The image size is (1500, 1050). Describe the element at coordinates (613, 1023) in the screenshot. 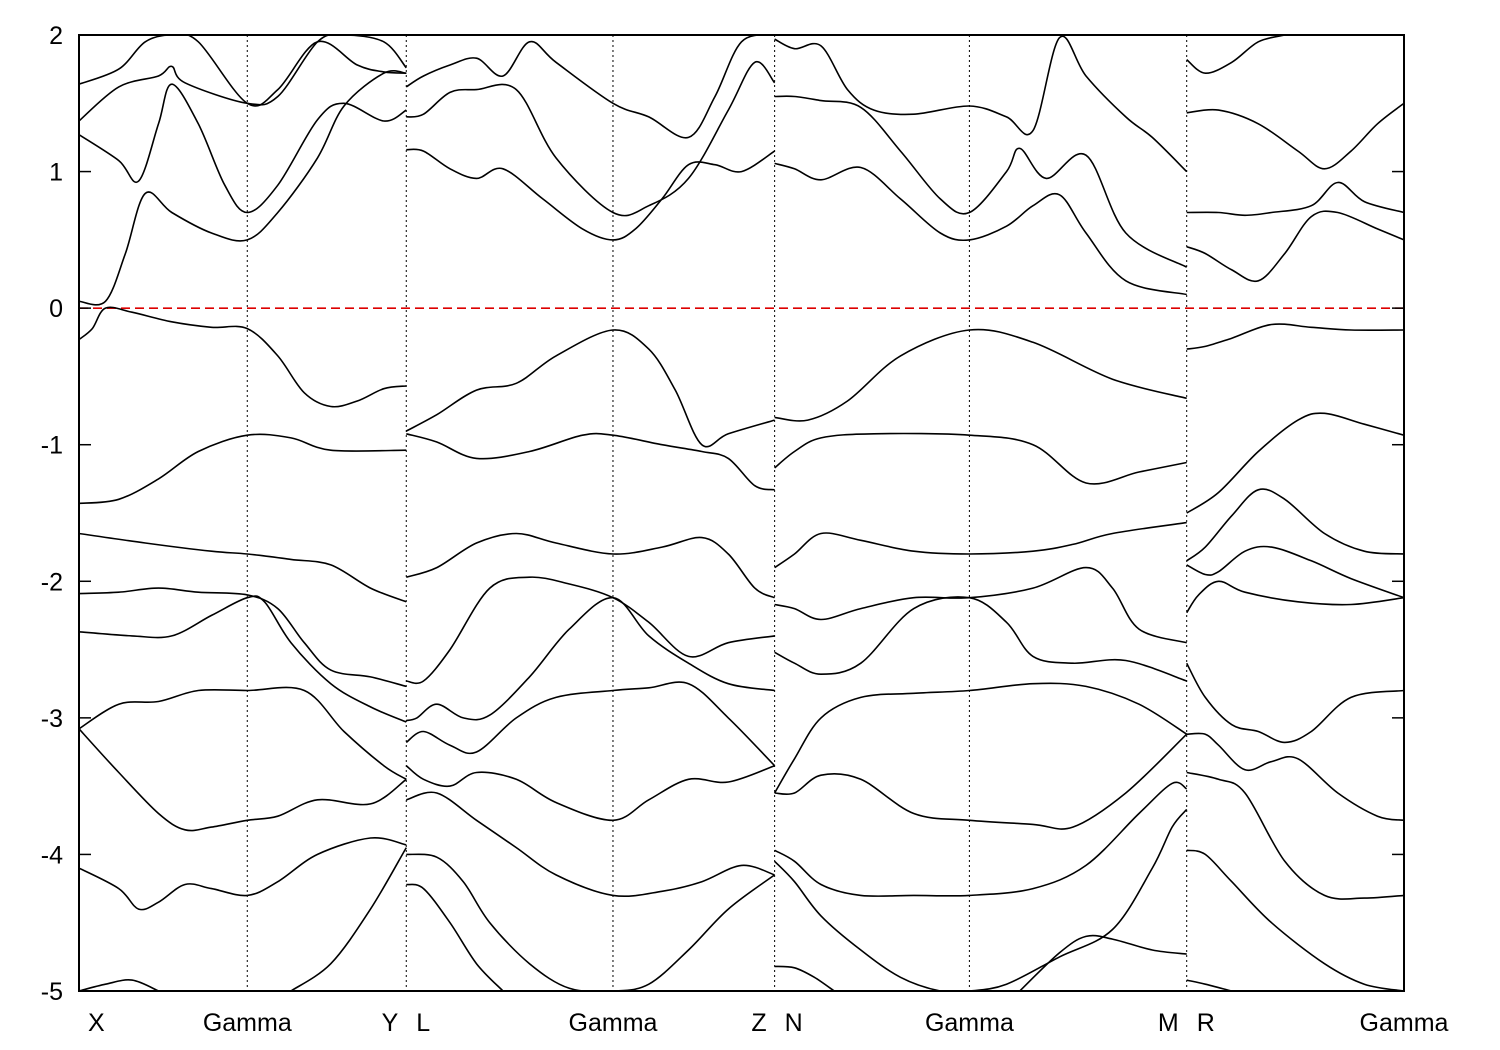

I see `xtick-label-4: Gamma` at that location.